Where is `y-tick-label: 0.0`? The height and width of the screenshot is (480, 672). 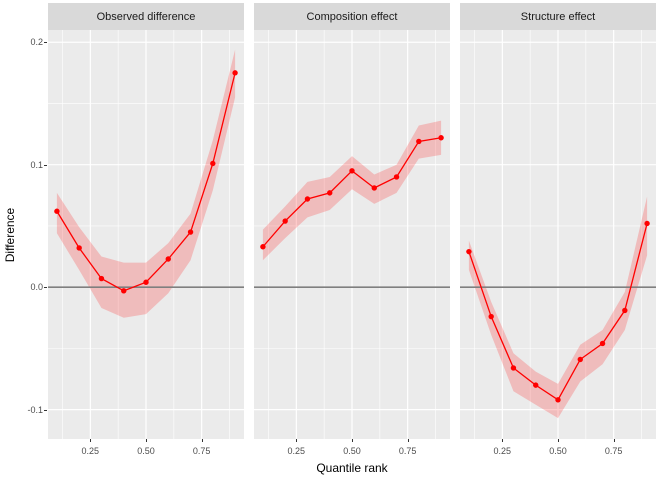 y-tick-label: 0.0 is located at coordinates (36, 287).